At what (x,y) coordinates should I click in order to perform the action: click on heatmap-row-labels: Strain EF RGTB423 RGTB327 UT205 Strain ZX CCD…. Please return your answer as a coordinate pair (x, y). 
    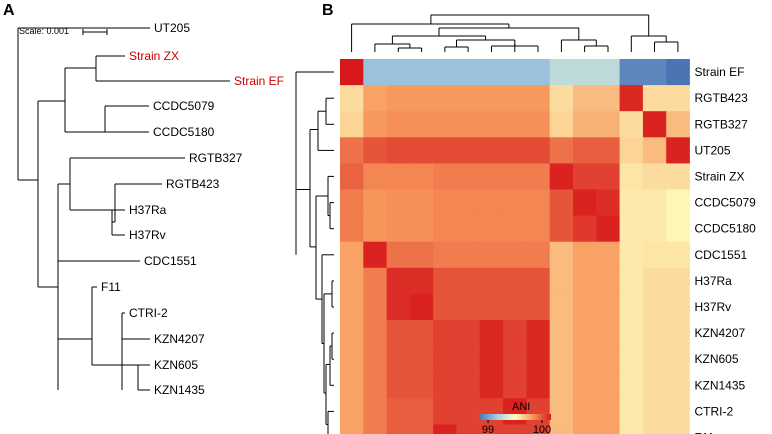
    Looking at the image, I should click on (726, 249).